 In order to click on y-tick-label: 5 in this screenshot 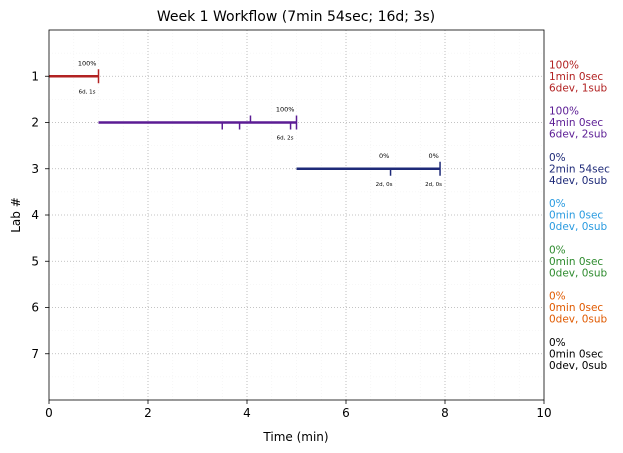, I will do `click(35, 261)`.